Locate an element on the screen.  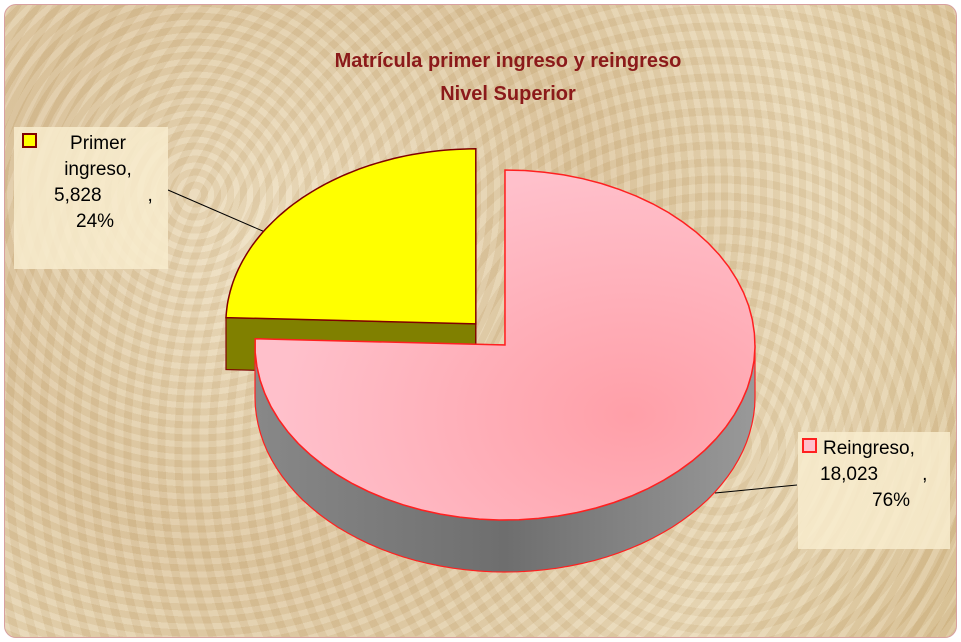
chart-title: Matrícula primer ingreso y reingreso is located at coordinates (508, 61).